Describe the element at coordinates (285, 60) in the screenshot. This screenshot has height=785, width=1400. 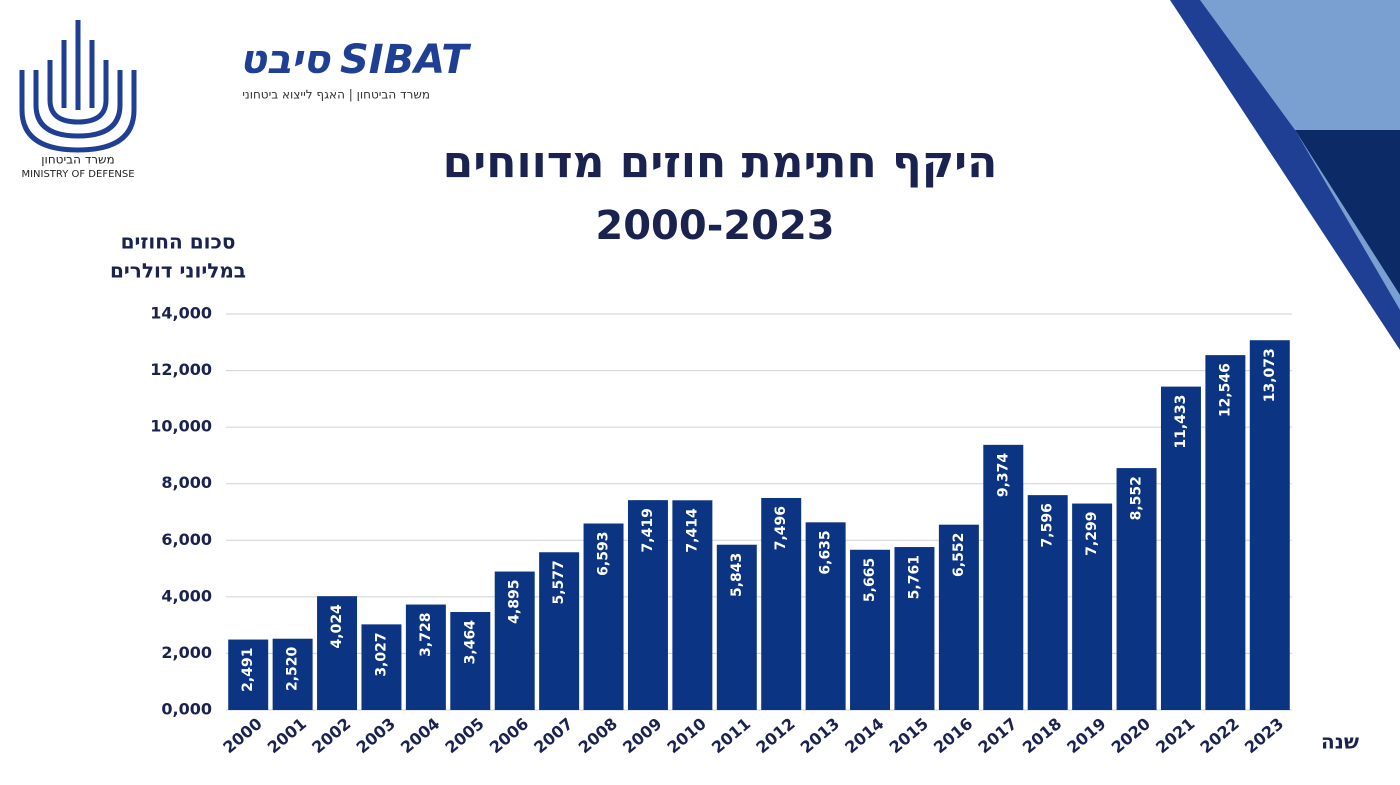
I see `sibat-he: סיבט` at that location.